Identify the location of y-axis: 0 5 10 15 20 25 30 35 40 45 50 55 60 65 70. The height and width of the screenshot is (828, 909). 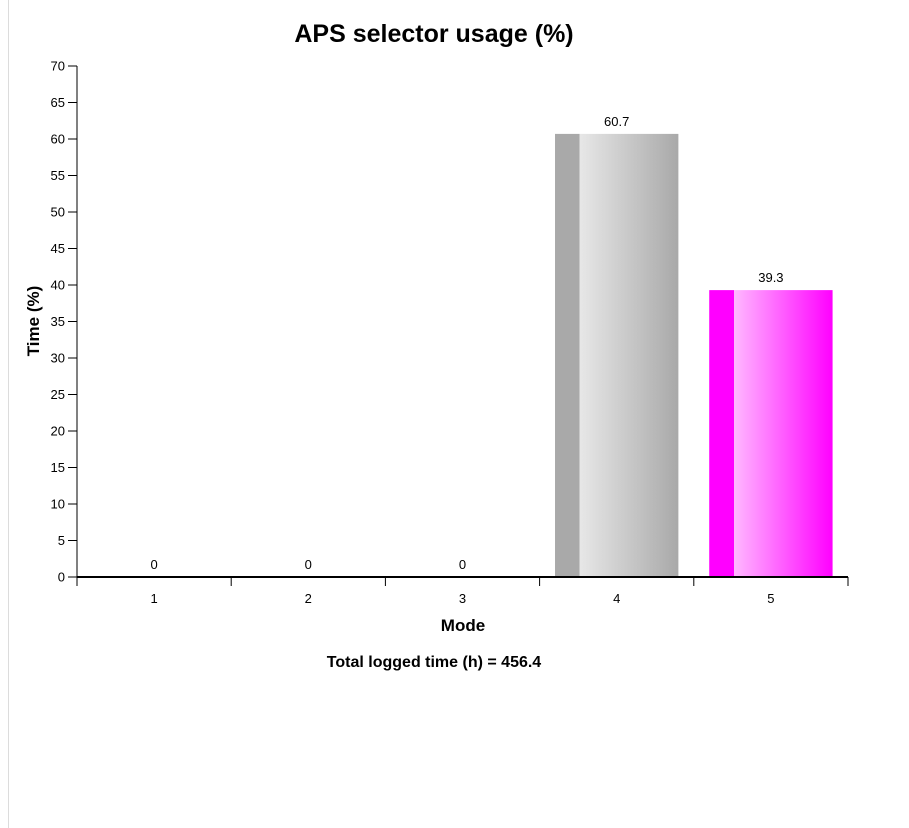
(64, 322).